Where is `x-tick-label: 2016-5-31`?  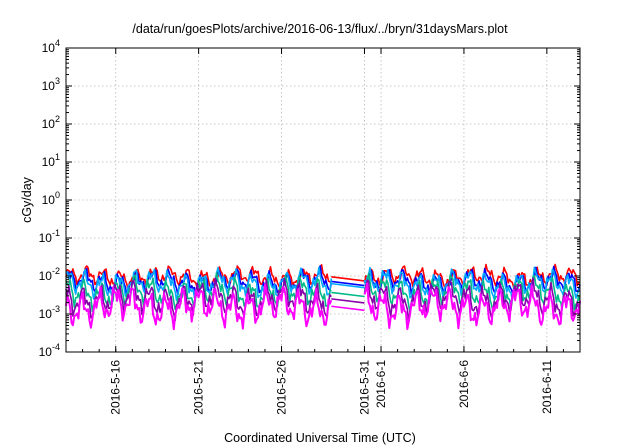 x-tick-label: 2016-5-31 is located at coordinates (364, 387).